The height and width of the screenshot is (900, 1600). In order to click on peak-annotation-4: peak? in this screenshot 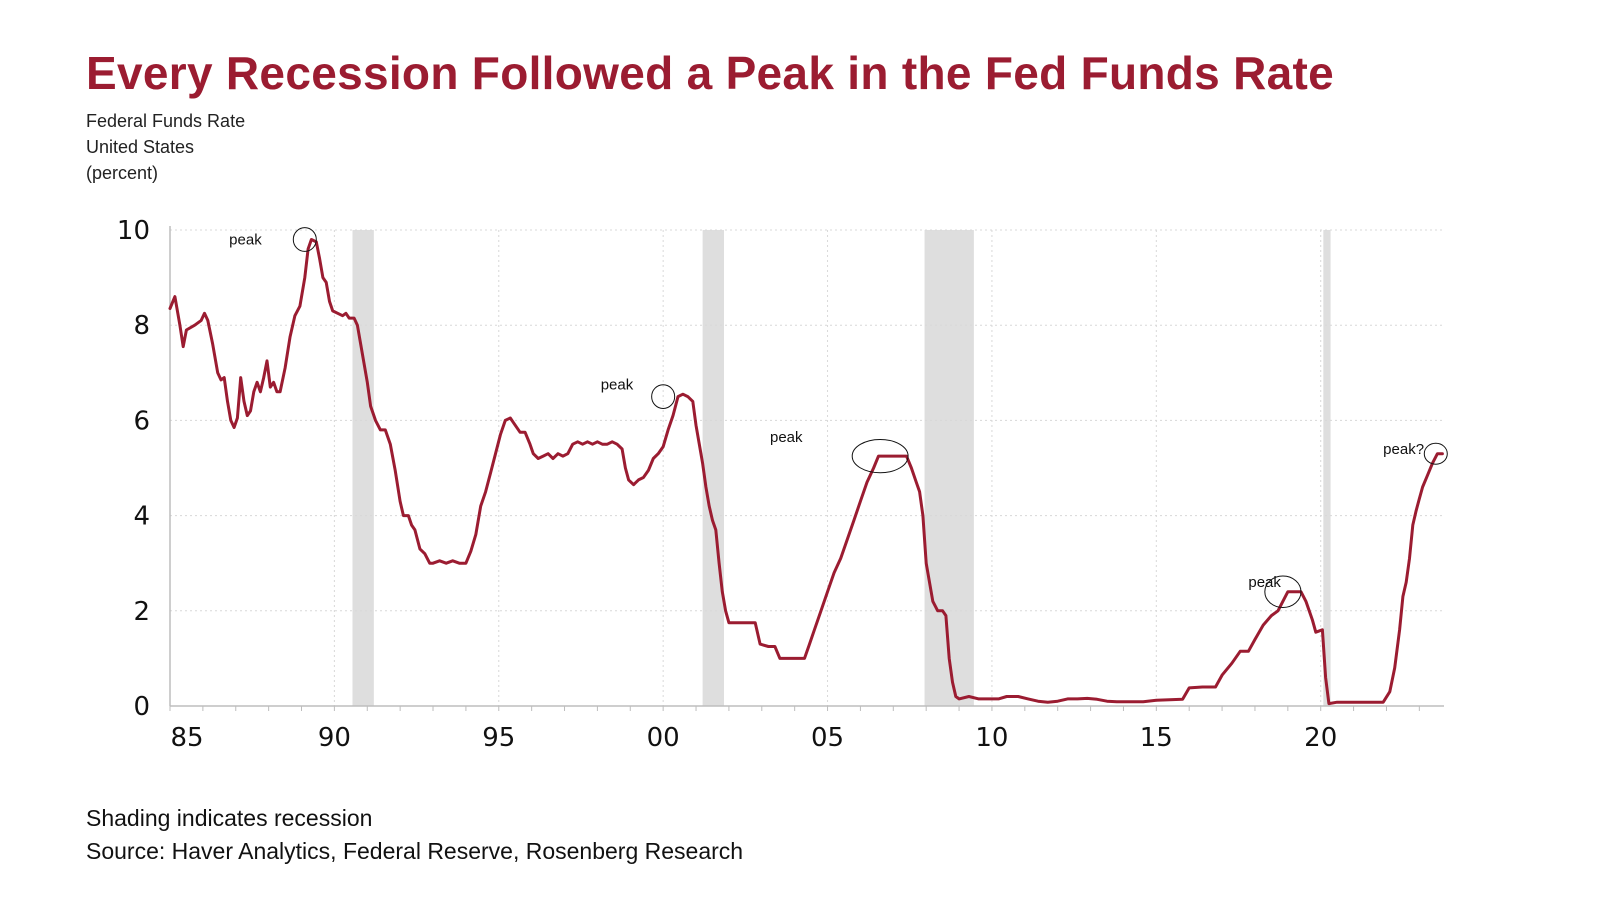, I will do `click(1415, 453)`.